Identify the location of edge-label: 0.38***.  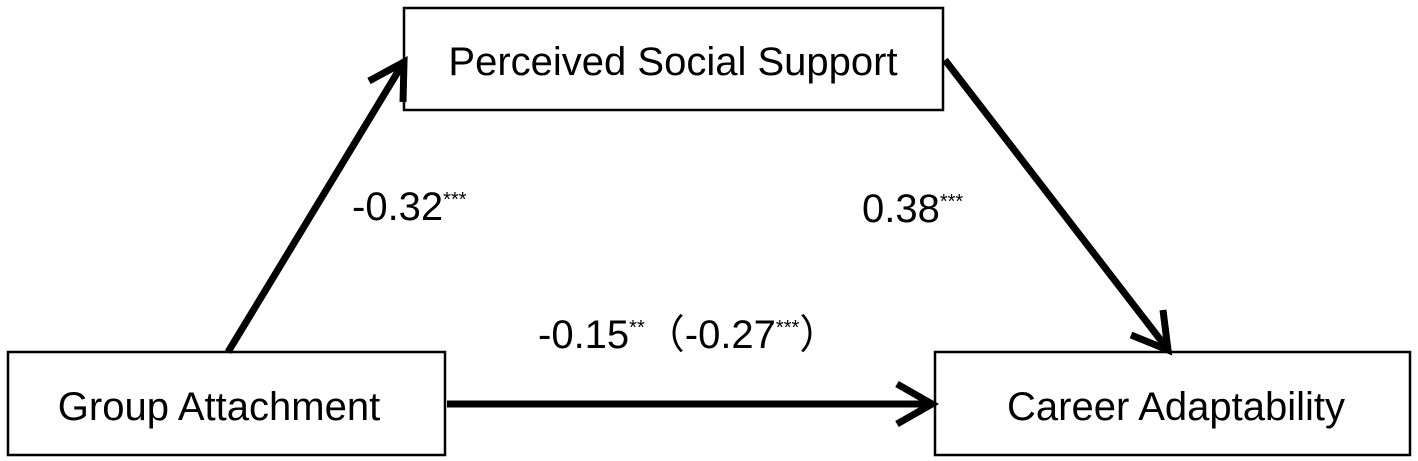
(912, 209).